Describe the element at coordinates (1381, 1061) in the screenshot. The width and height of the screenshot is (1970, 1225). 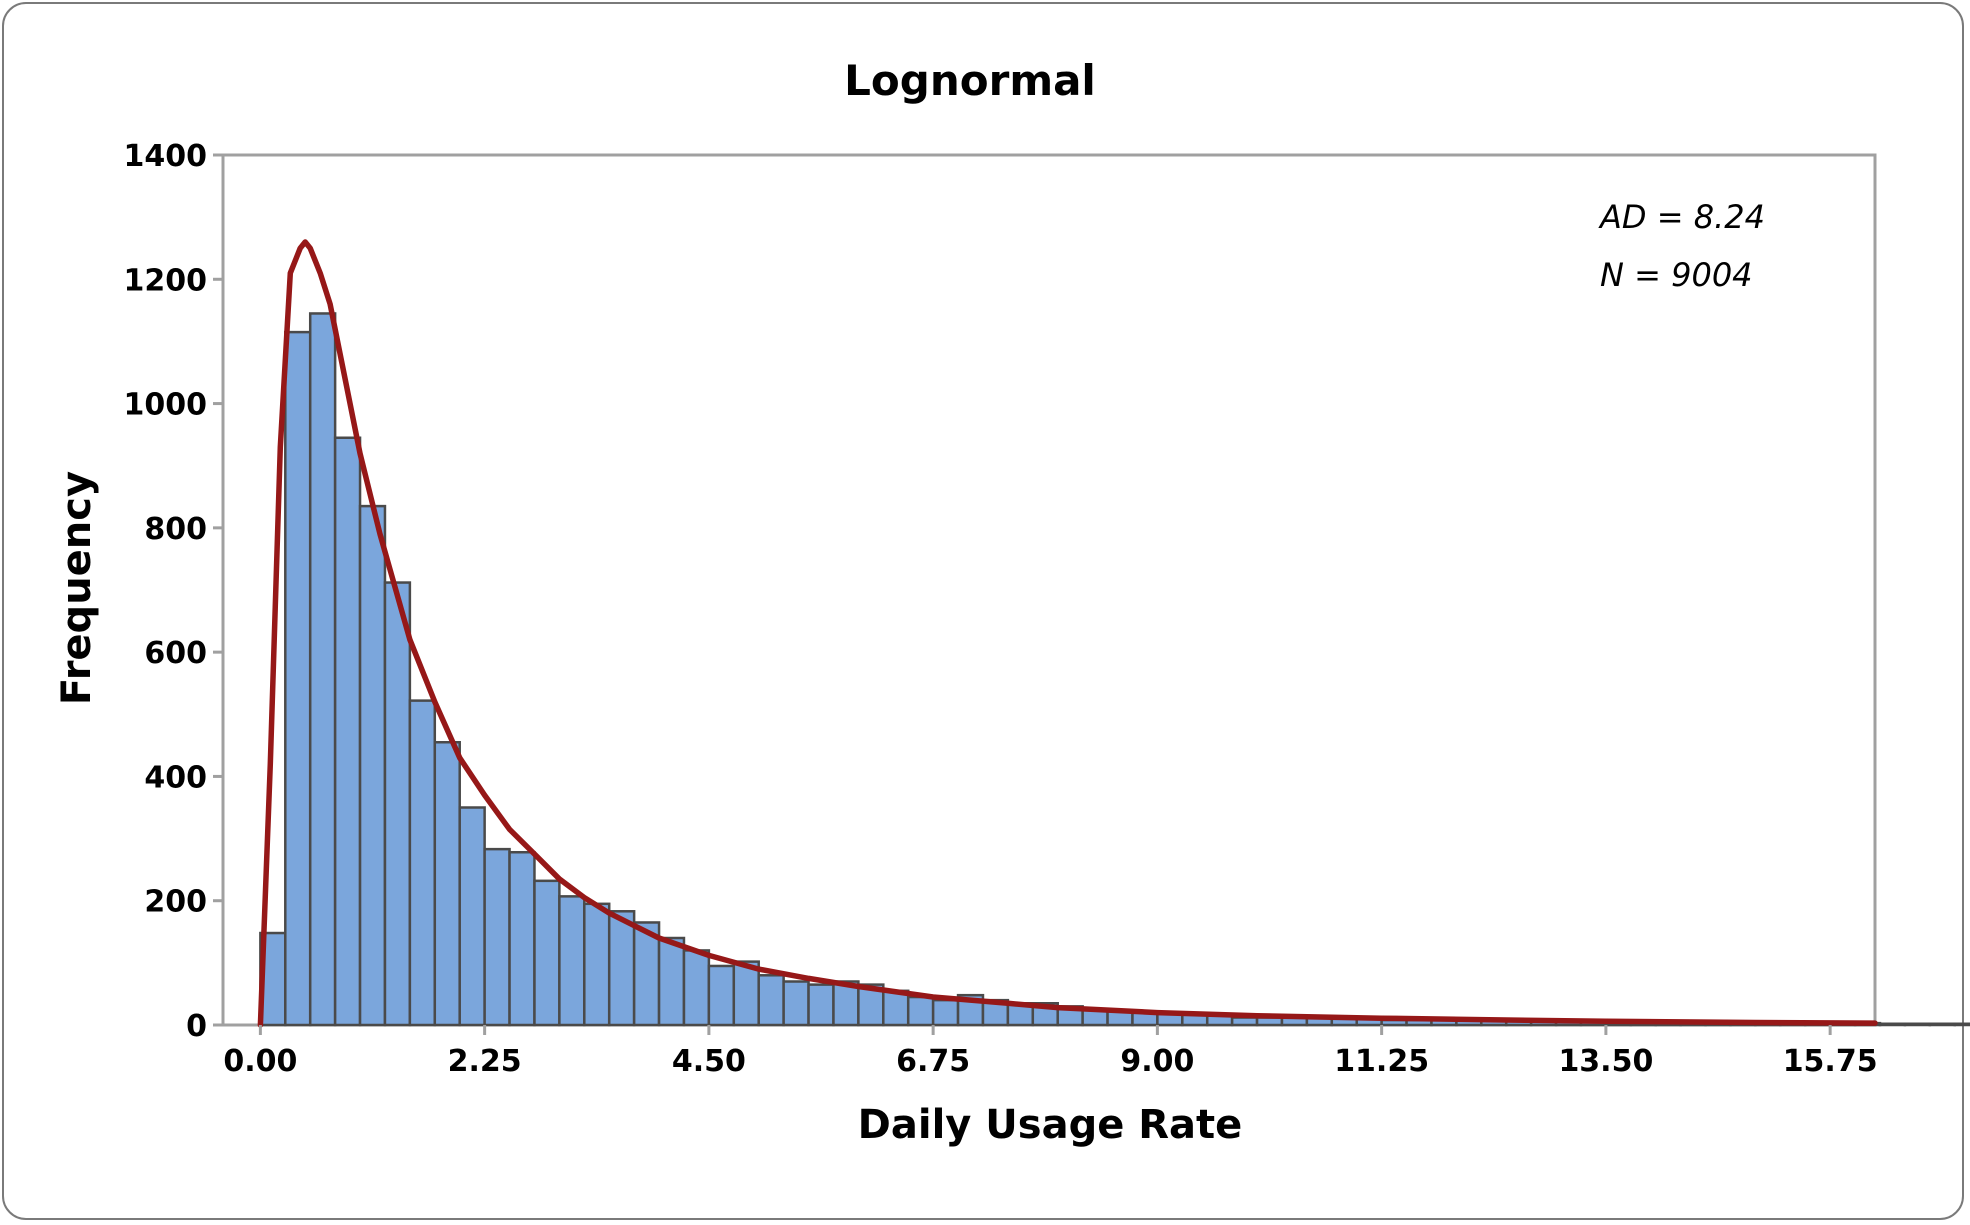
I see `x-tick-label: 11.25` at that location.